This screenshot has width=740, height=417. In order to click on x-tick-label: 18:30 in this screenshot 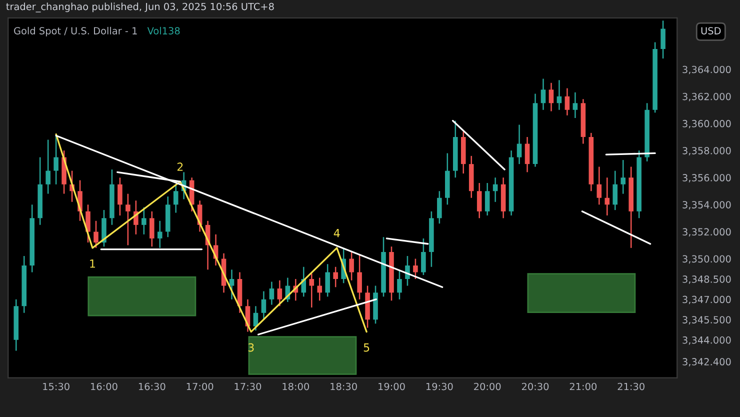, I will do `click(343, 386)`.